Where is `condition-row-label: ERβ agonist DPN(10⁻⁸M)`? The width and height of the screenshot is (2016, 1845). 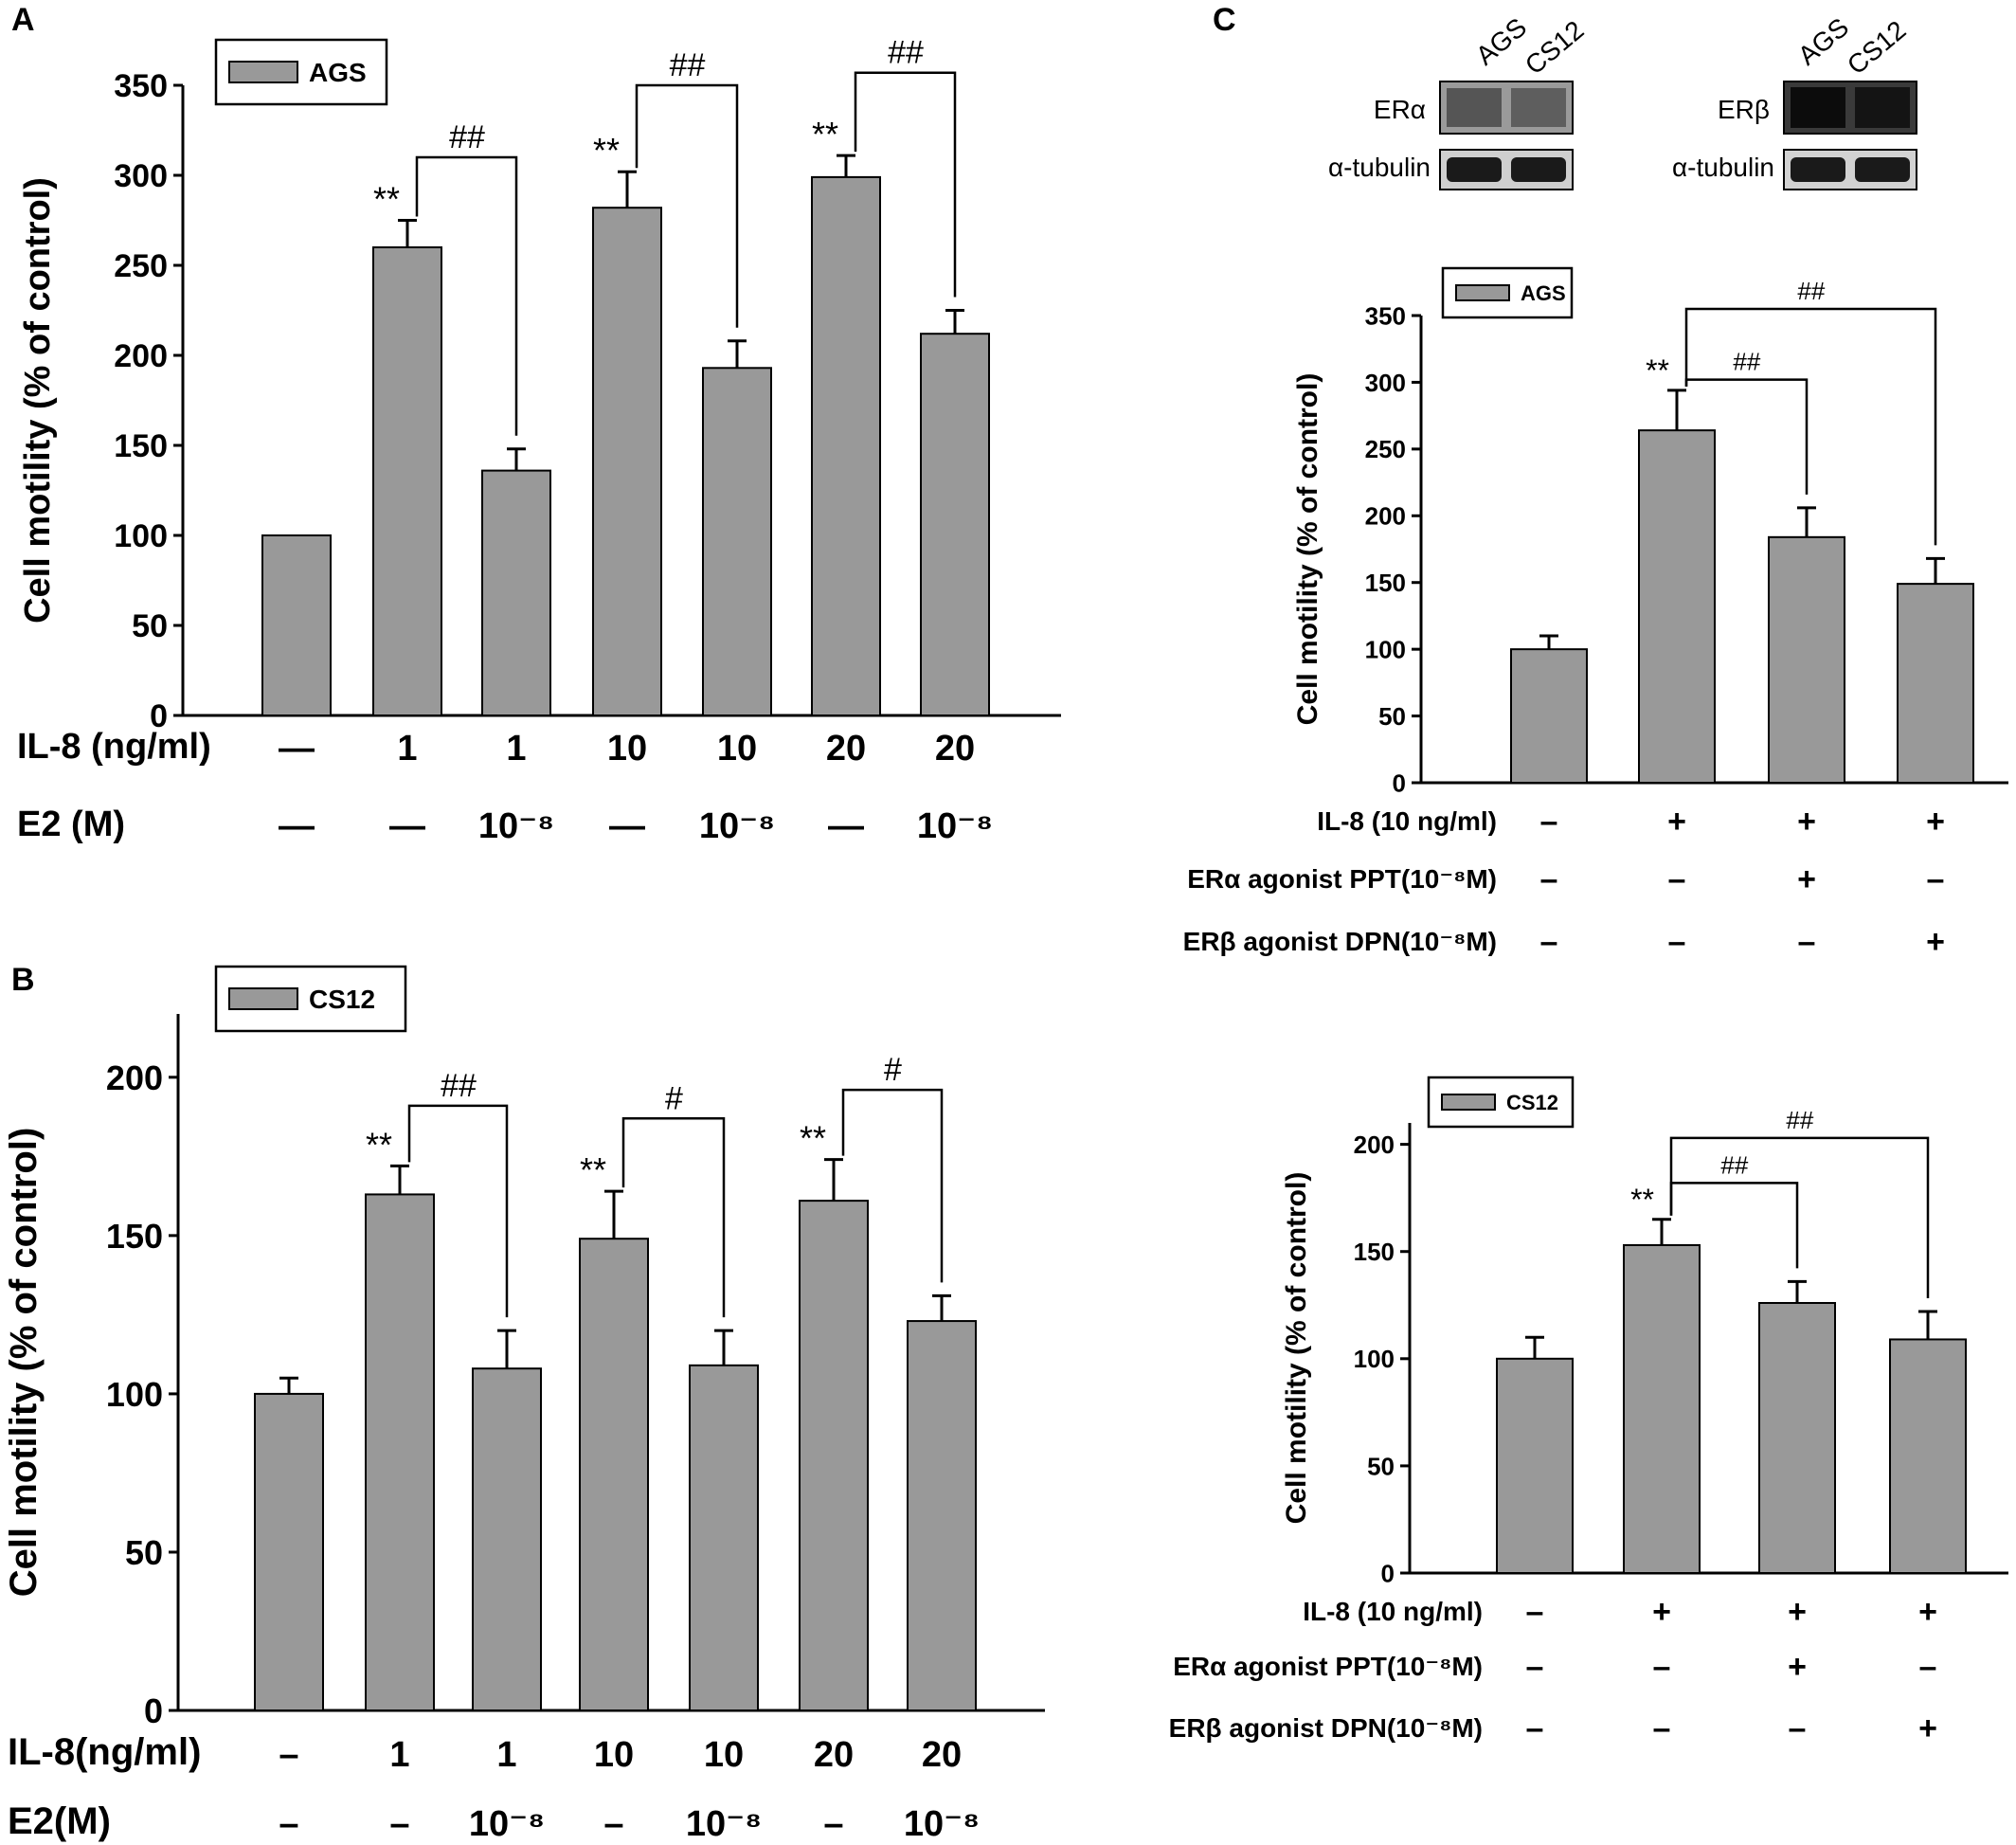
condition-row-label: ERβ agonist DPN(10⁻⁸M) is located at coordinates (1340, 941).